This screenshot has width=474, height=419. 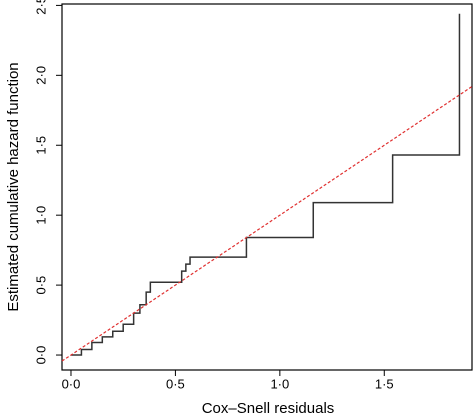 I want to click on y-tick-label: 1·5, so click(x=40, y=145).